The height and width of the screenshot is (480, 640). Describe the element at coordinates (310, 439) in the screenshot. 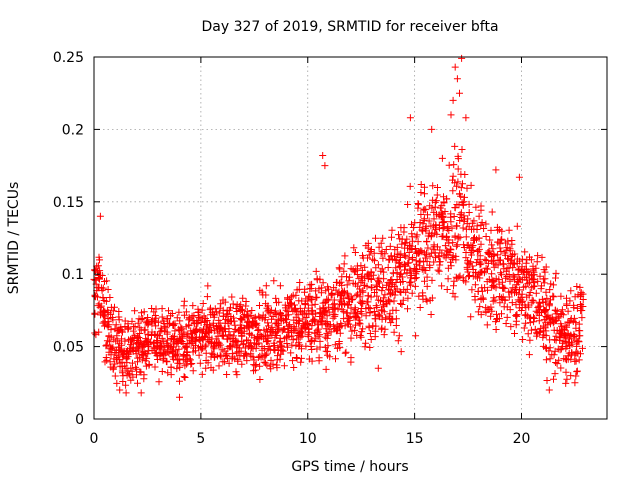

I see `x-tick-labels: 0 5 10 15 20` at that location.